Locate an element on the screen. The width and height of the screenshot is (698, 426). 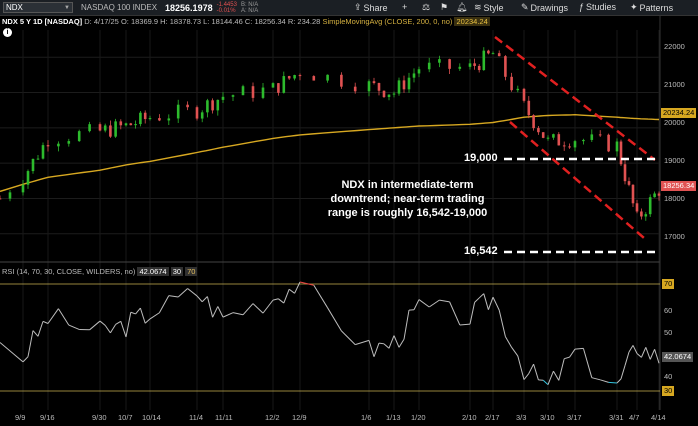
studies-icon: ƒ is located at coordinates (582, 7).